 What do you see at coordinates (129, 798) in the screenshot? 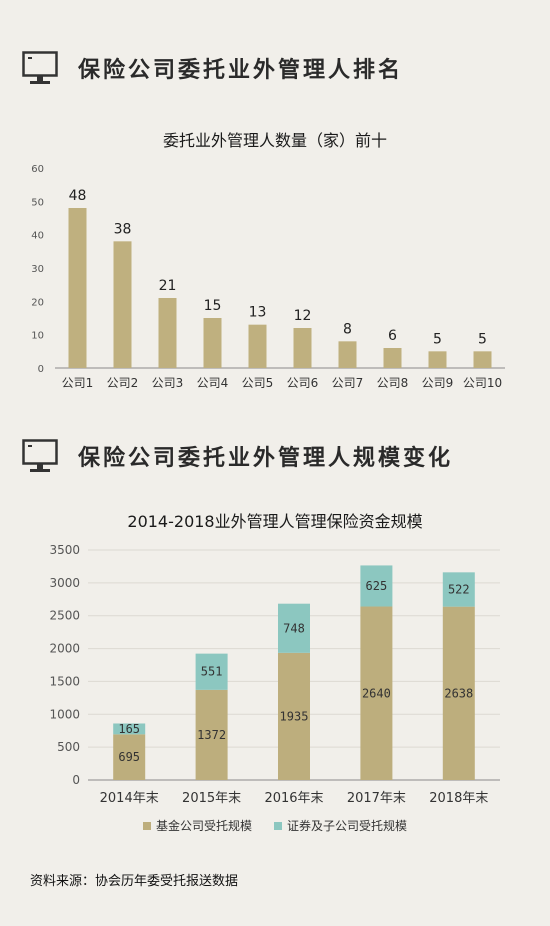
I see `x-category-label: 2014年末` at bounding box center [129, 798].